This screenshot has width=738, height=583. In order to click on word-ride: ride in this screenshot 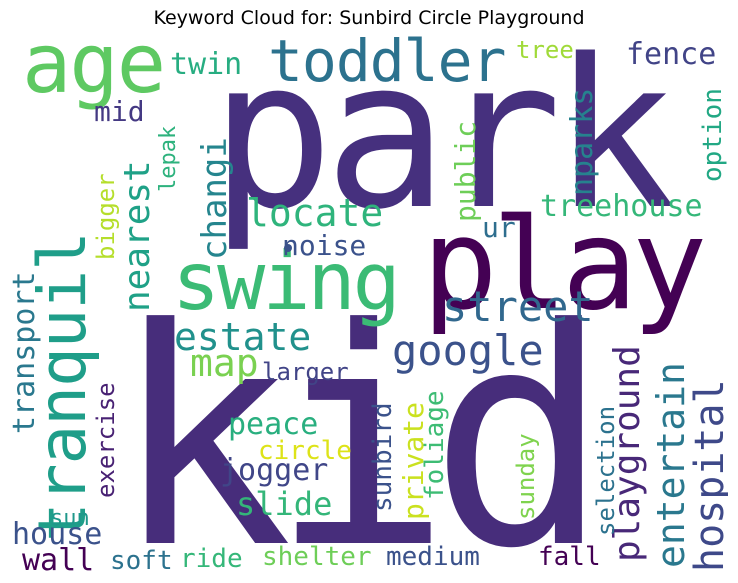, I will do `click(211, 559)`.